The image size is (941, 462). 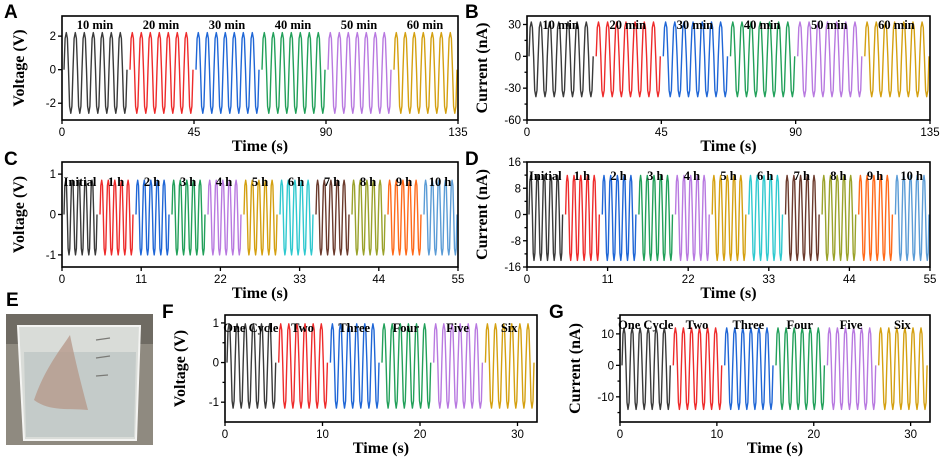 What do you see at coordinates (512, 121) in the screenshot?
I see `y-tick-label: -60` at bounding box center [512, 121].